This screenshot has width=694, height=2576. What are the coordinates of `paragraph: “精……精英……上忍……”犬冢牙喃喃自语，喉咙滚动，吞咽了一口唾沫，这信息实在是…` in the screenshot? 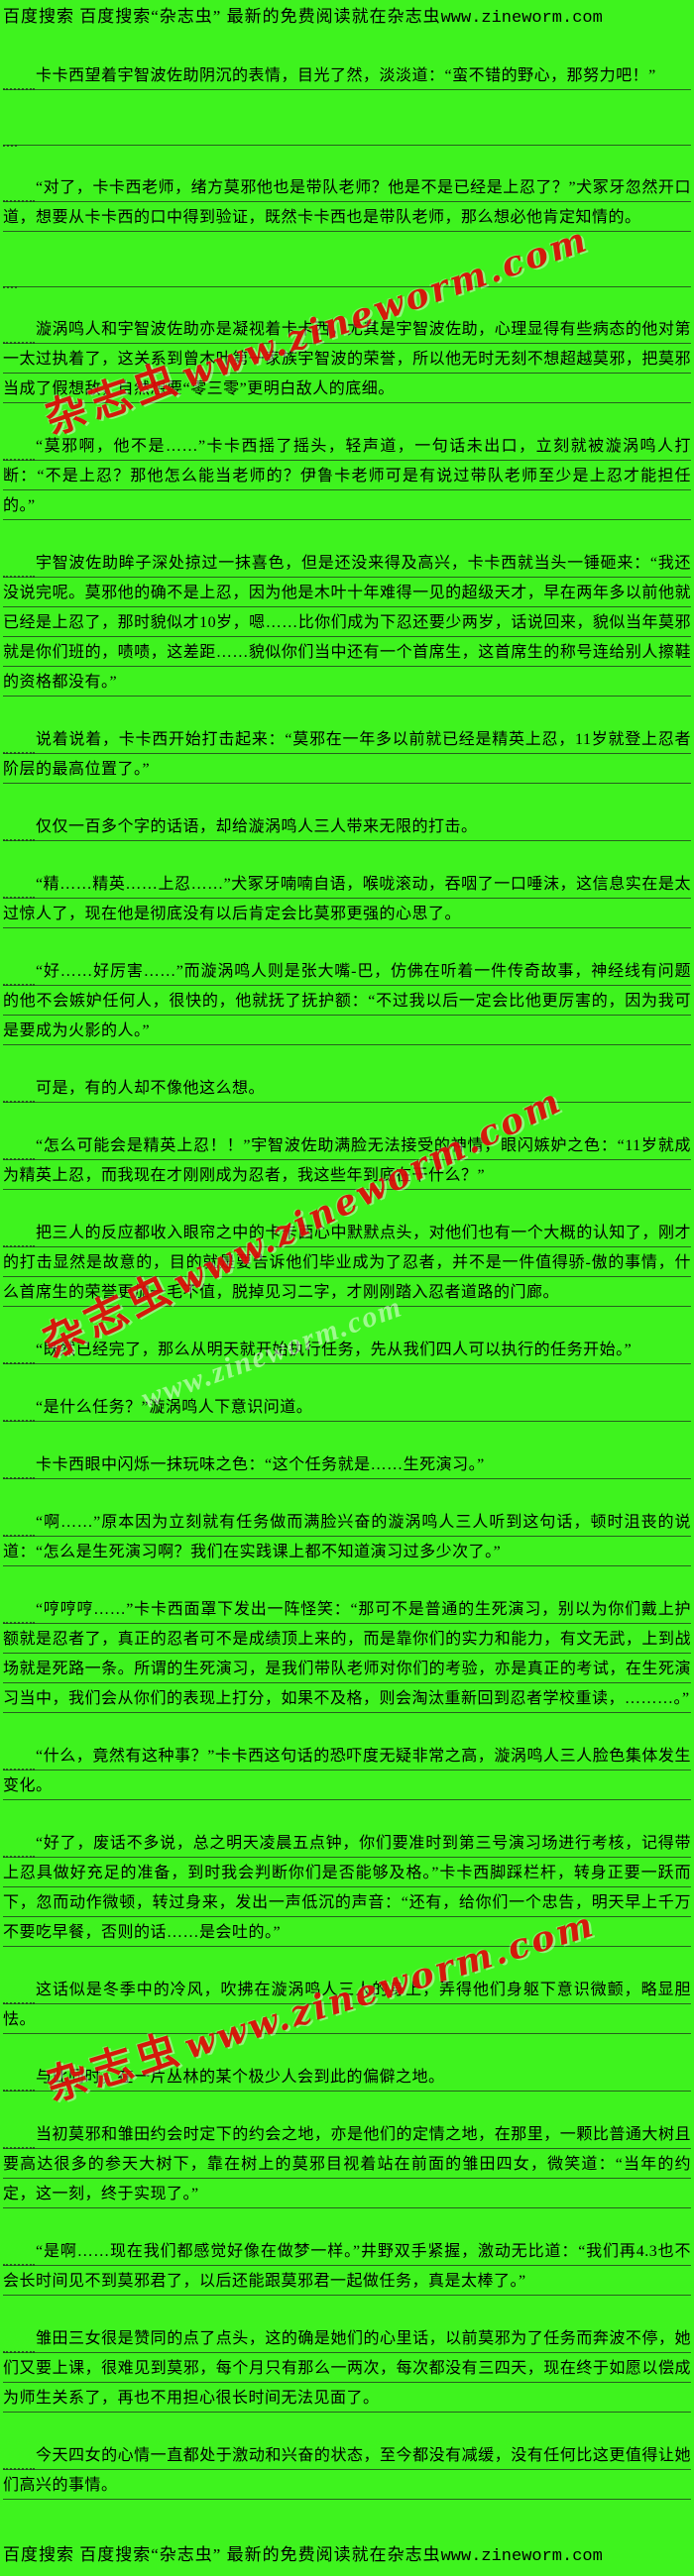 It's located at (347, 899).